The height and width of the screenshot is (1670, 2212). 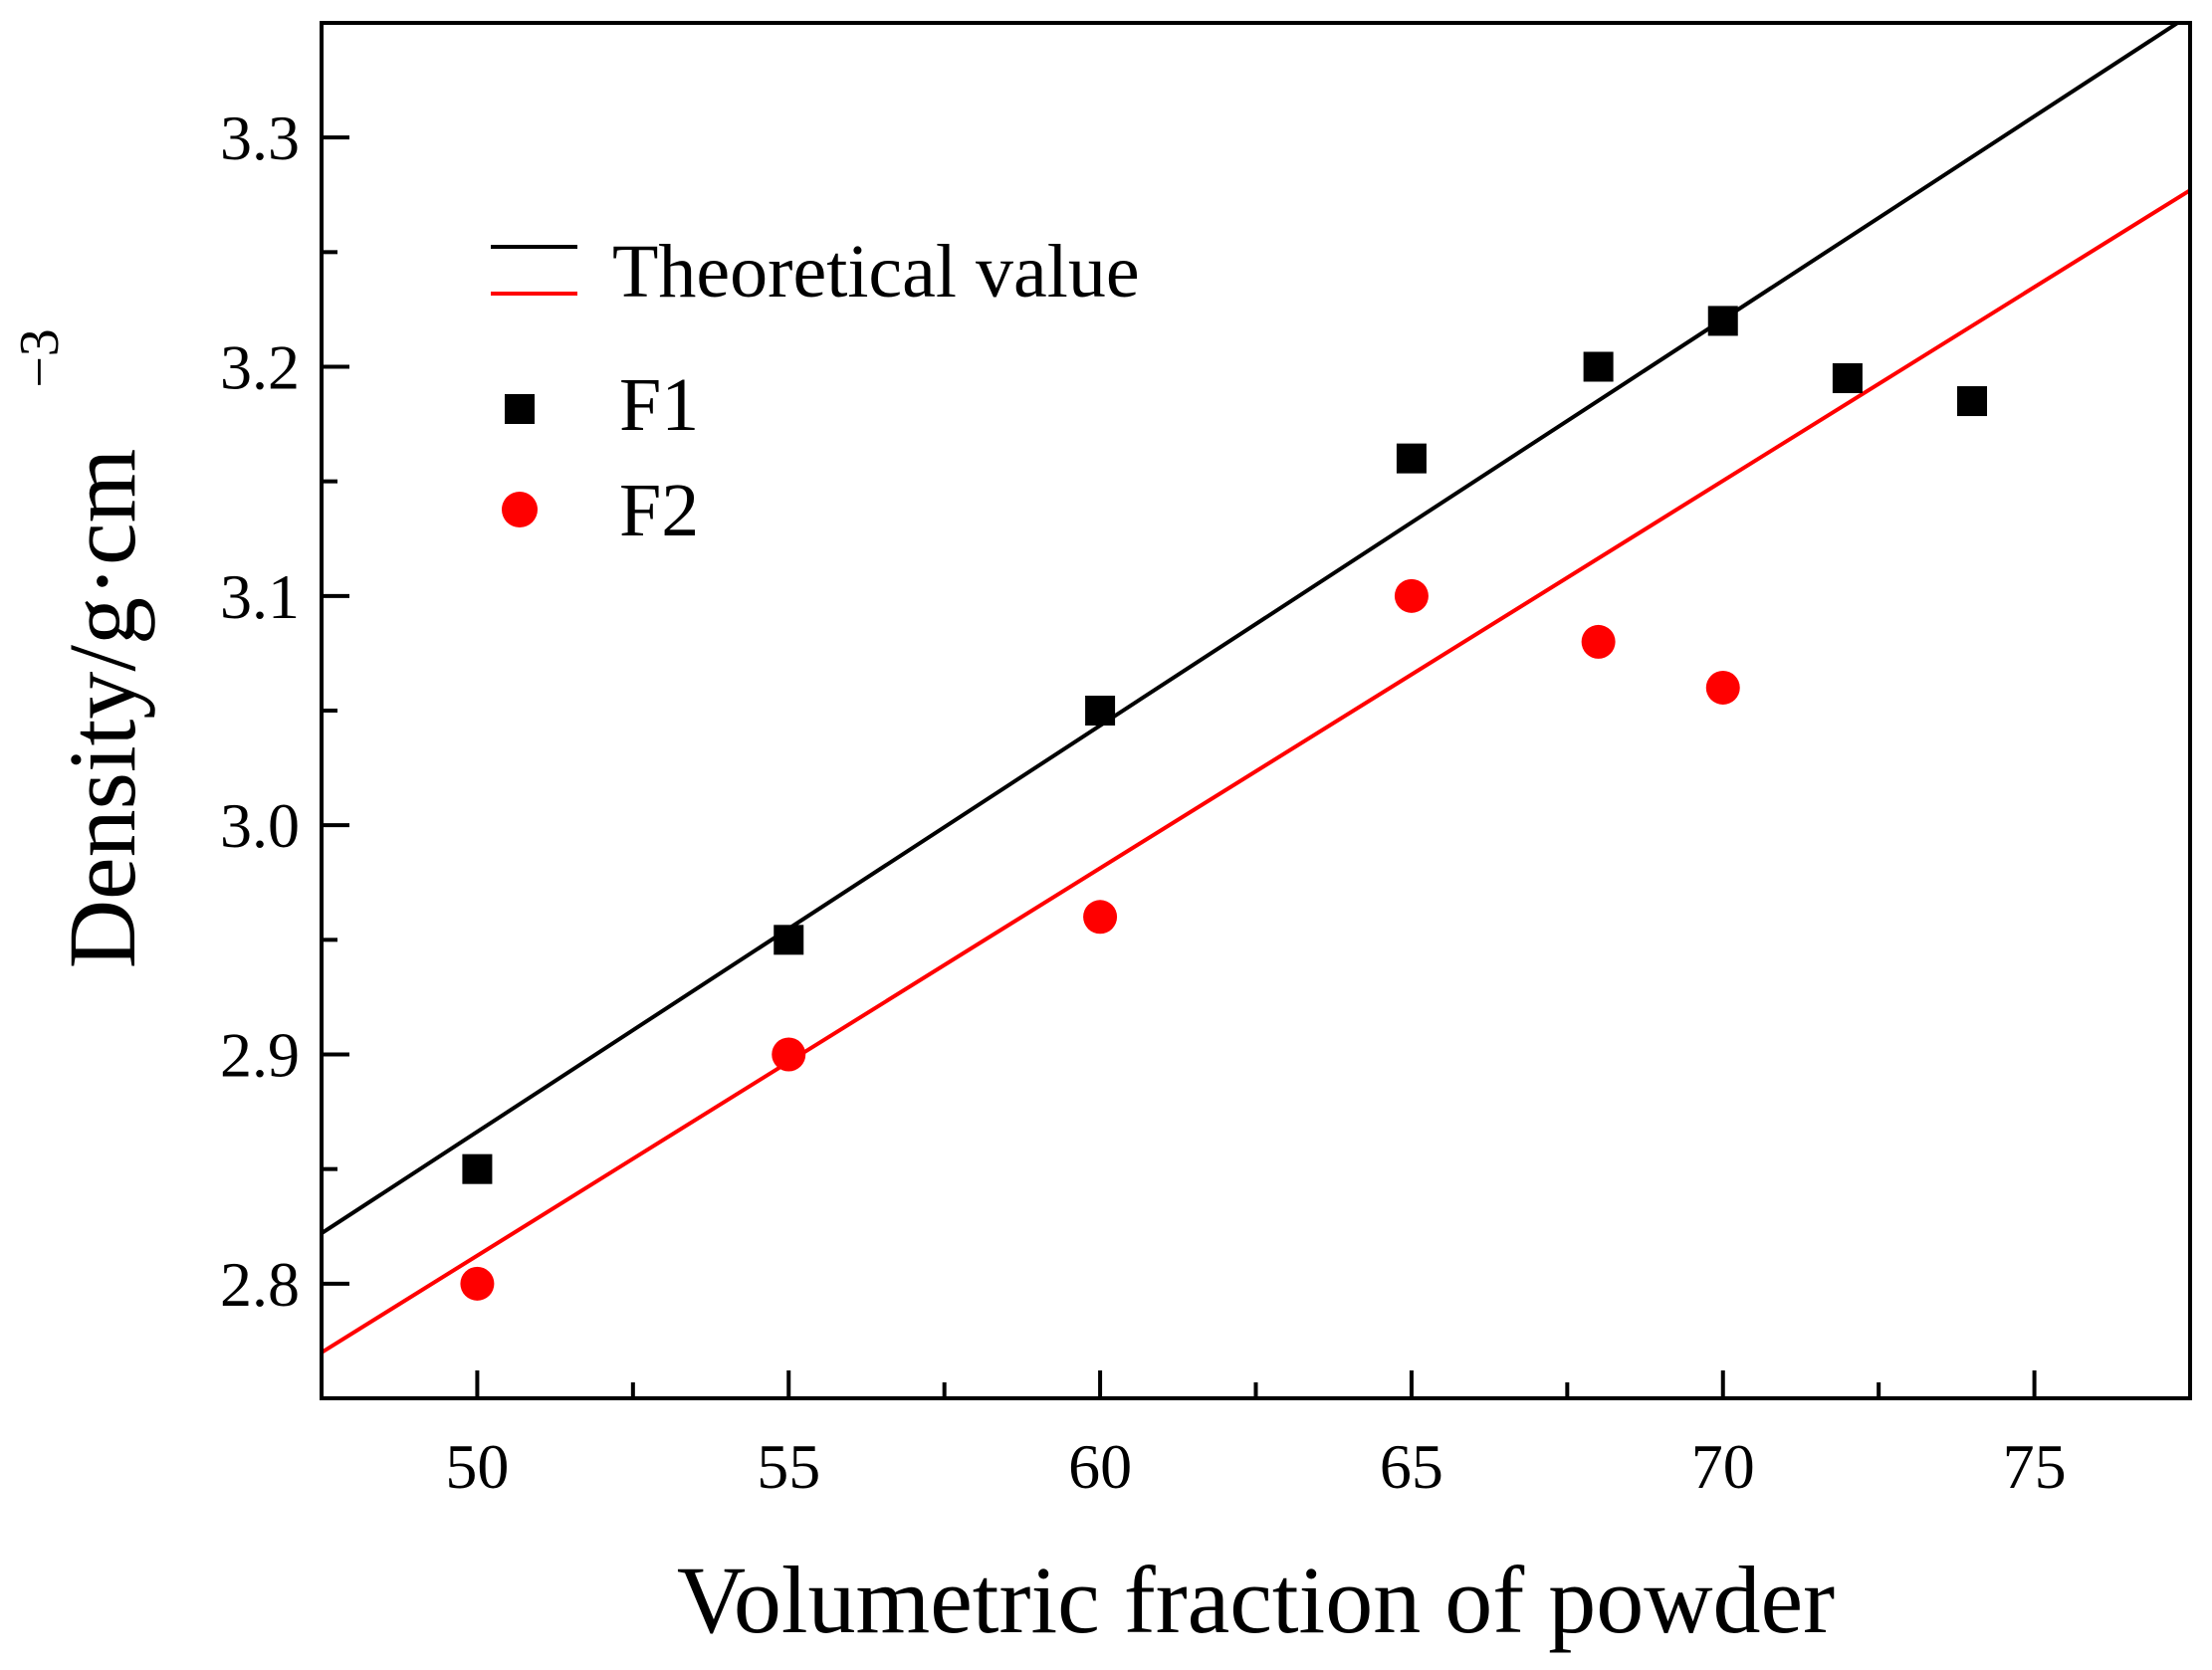 I want to click on x-tick-label-4: 70, so click(x=1723, y=1466).